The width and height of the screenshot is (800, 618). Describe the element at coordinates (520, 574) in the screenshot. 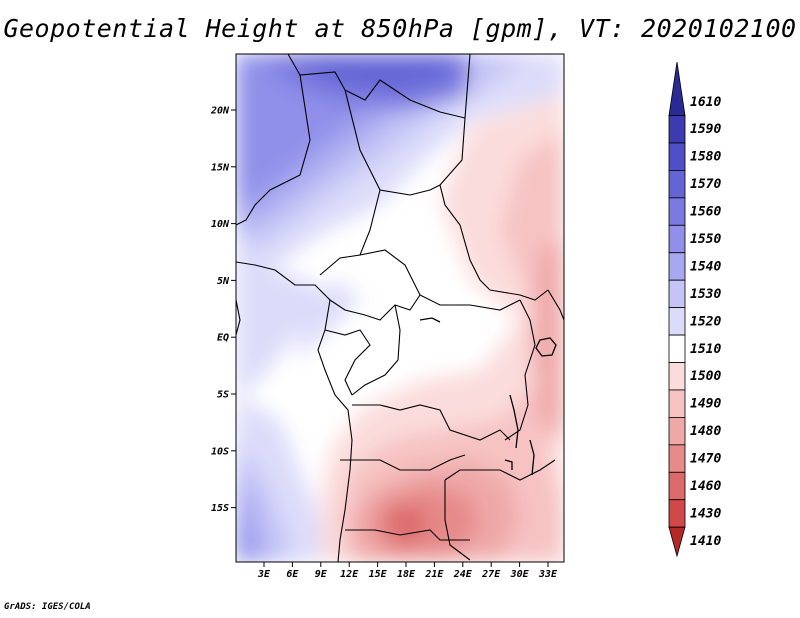

I see `lon-label: 30E` at that location.